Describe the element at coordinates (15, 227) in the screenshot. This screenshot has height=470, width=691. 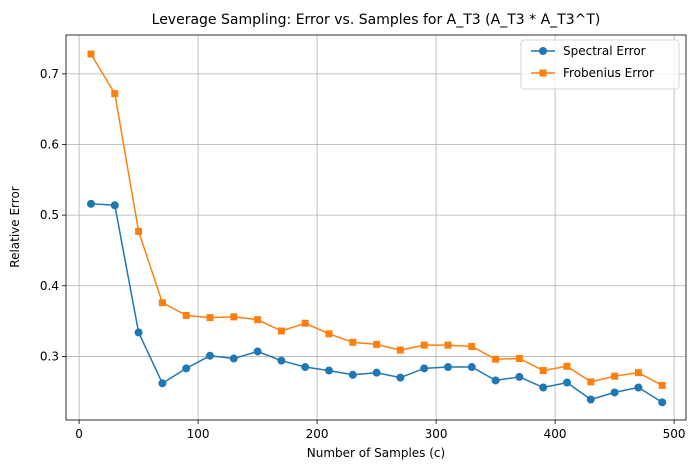
I see `y-axis-label: Relative Error` at that location.